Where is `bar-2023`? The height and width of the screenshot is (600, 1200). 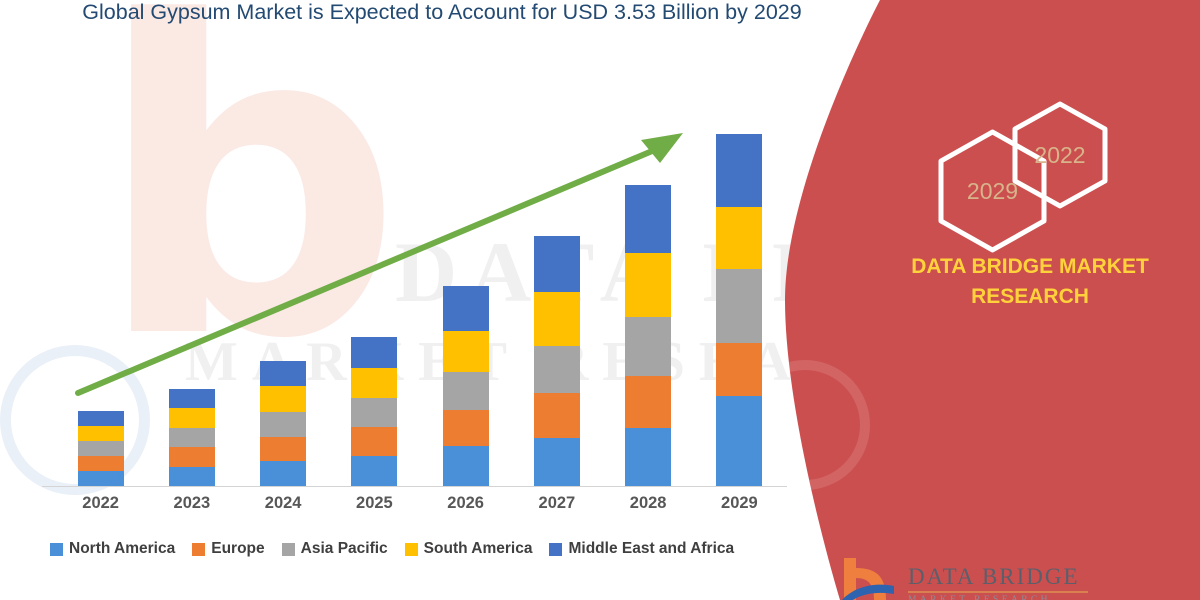
bar-2023 is located at coordinates (191, 437).